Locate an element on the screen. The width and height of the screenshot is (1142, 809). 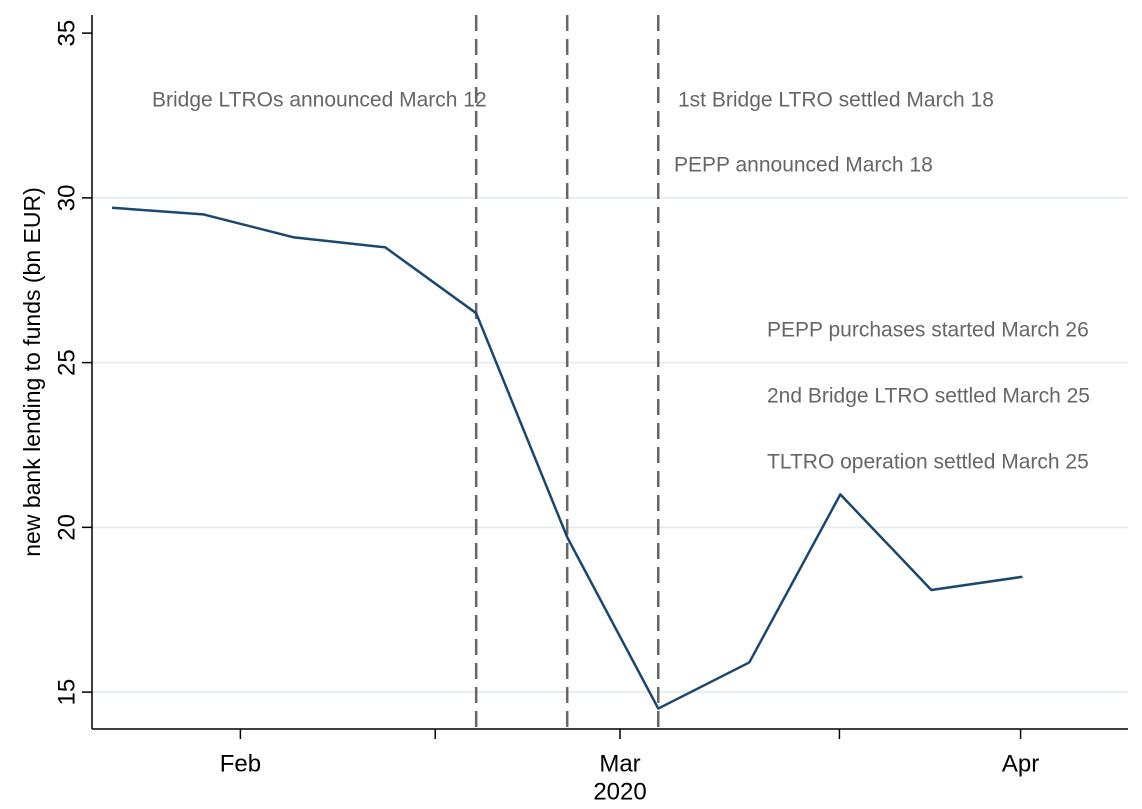
annotation: Bridge LTROs announced March 12 is located at coordinates (319, 100).